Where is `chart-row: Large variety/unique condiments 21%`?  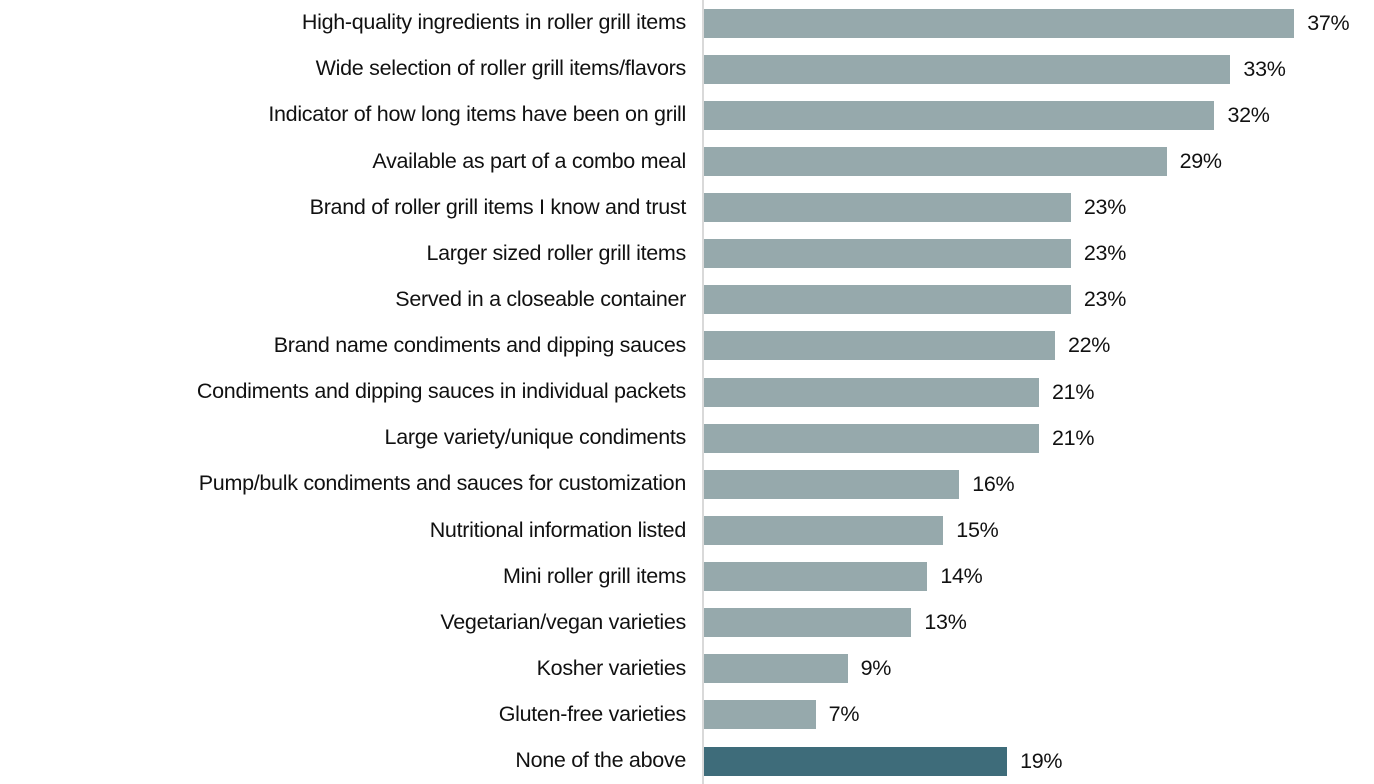
chart-row: Large variety/unique condiments 21% is located at coordinates (687, 438).